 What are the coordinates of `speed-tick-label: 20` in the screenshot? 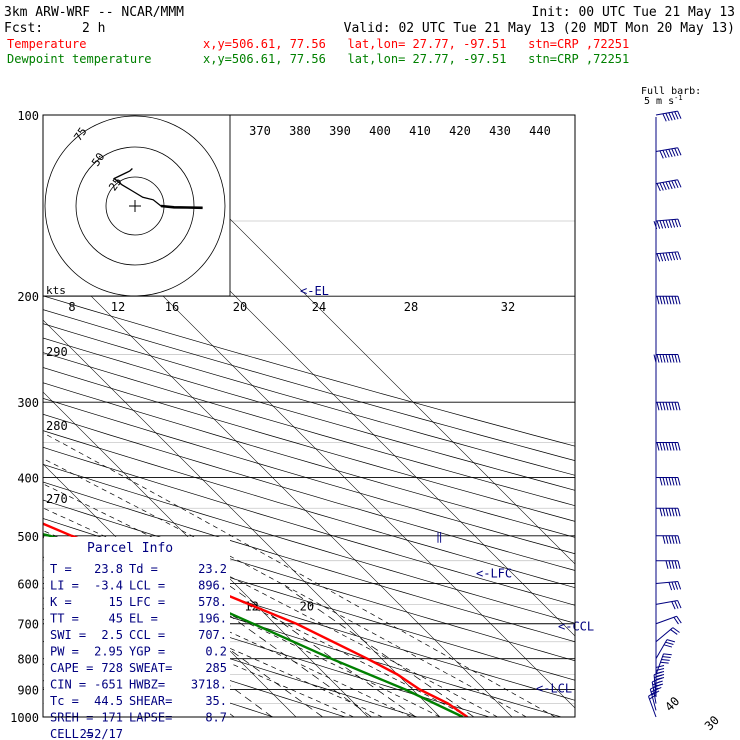 It's located at (240, 307).